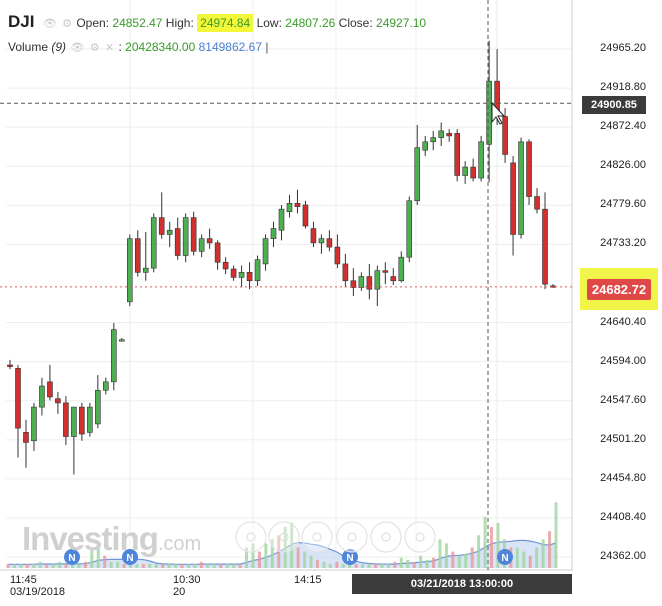 The width and height of the screenshot is (662, 606). What do you see at coordinates (623, 516) in the screenshot?
I see `y-tick-label: 24408.40` at bounding box center [623, 516].